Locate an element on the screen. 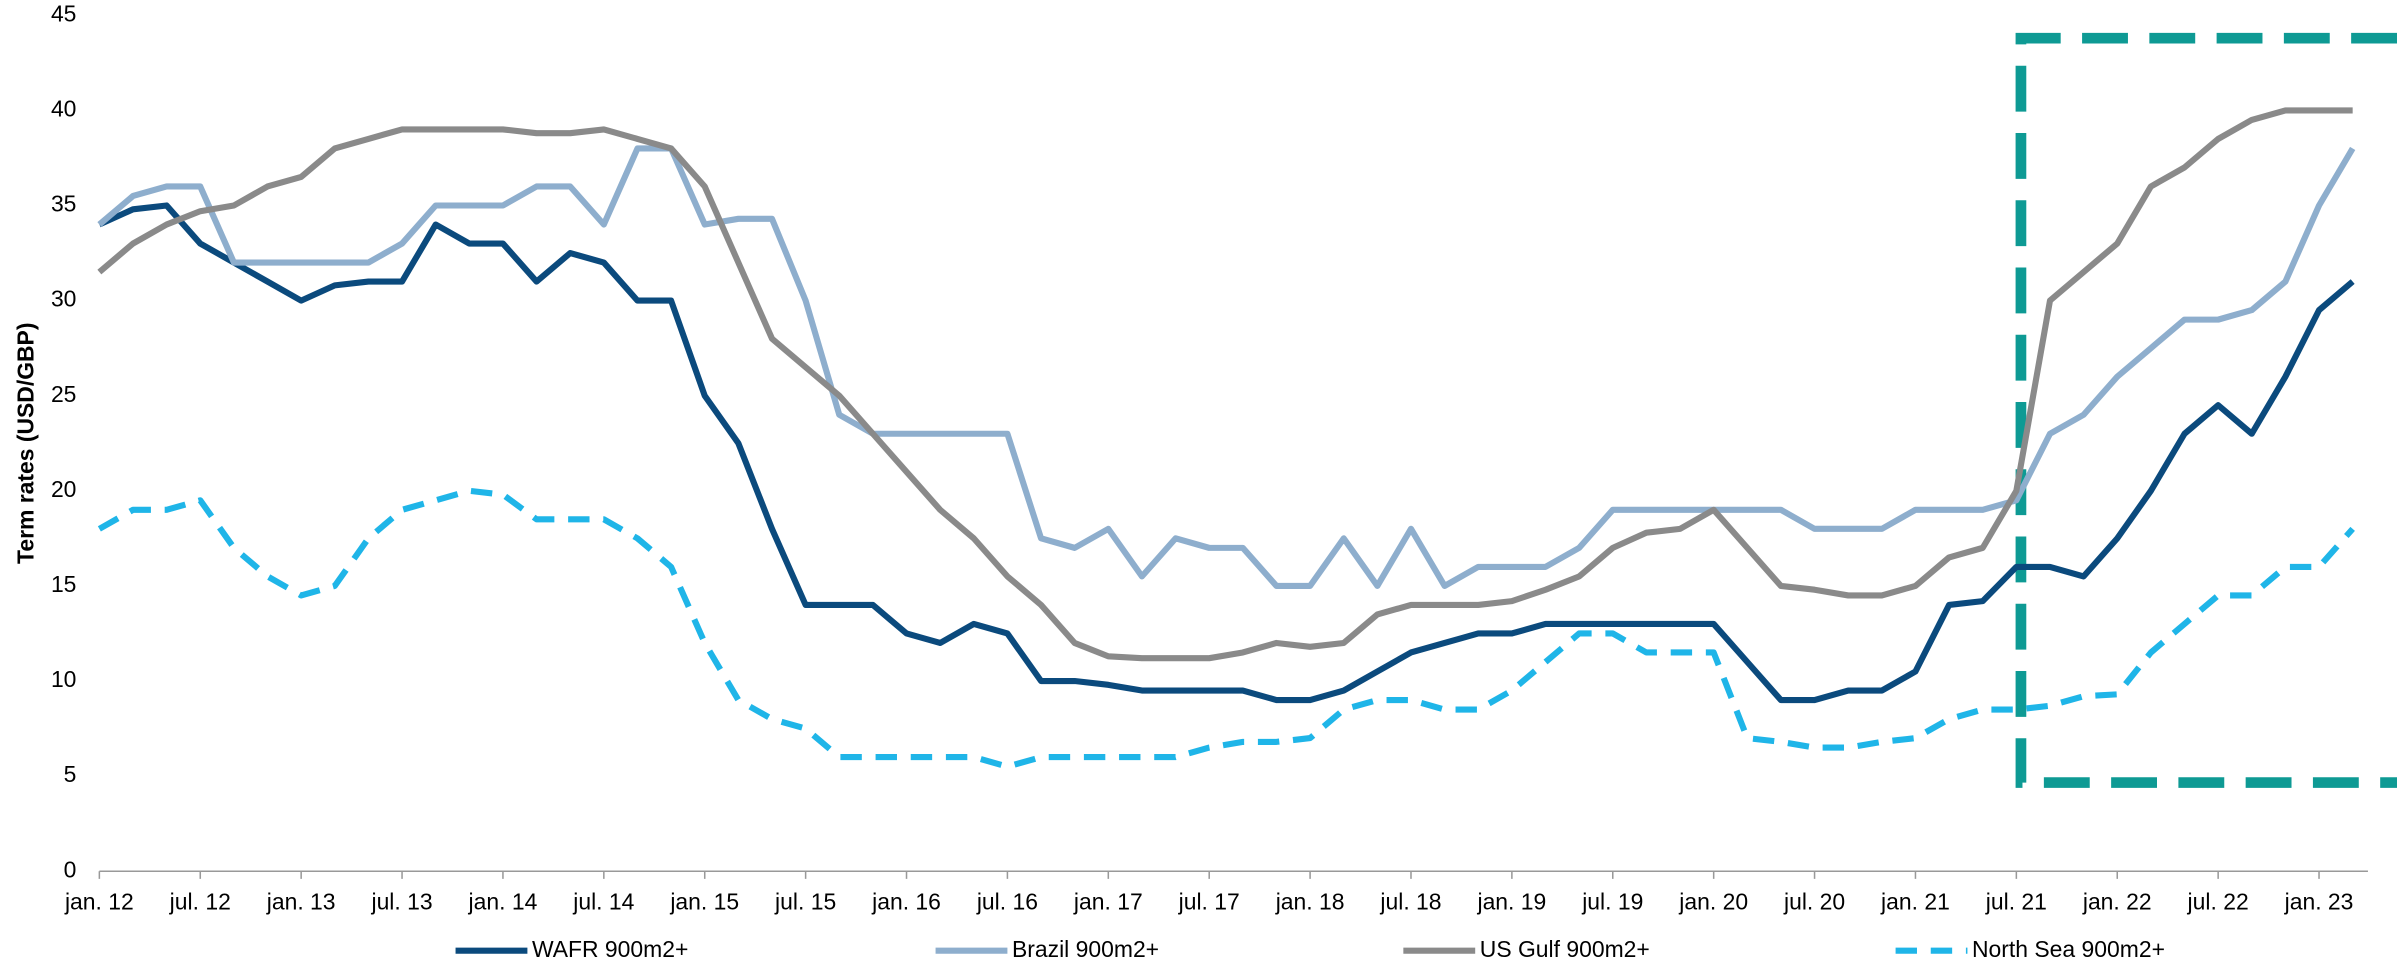 Image resolution: width=2397 pixels, height=966 pixels. x-tick-label: jul. 18 is located at coordinates (1410, 901).